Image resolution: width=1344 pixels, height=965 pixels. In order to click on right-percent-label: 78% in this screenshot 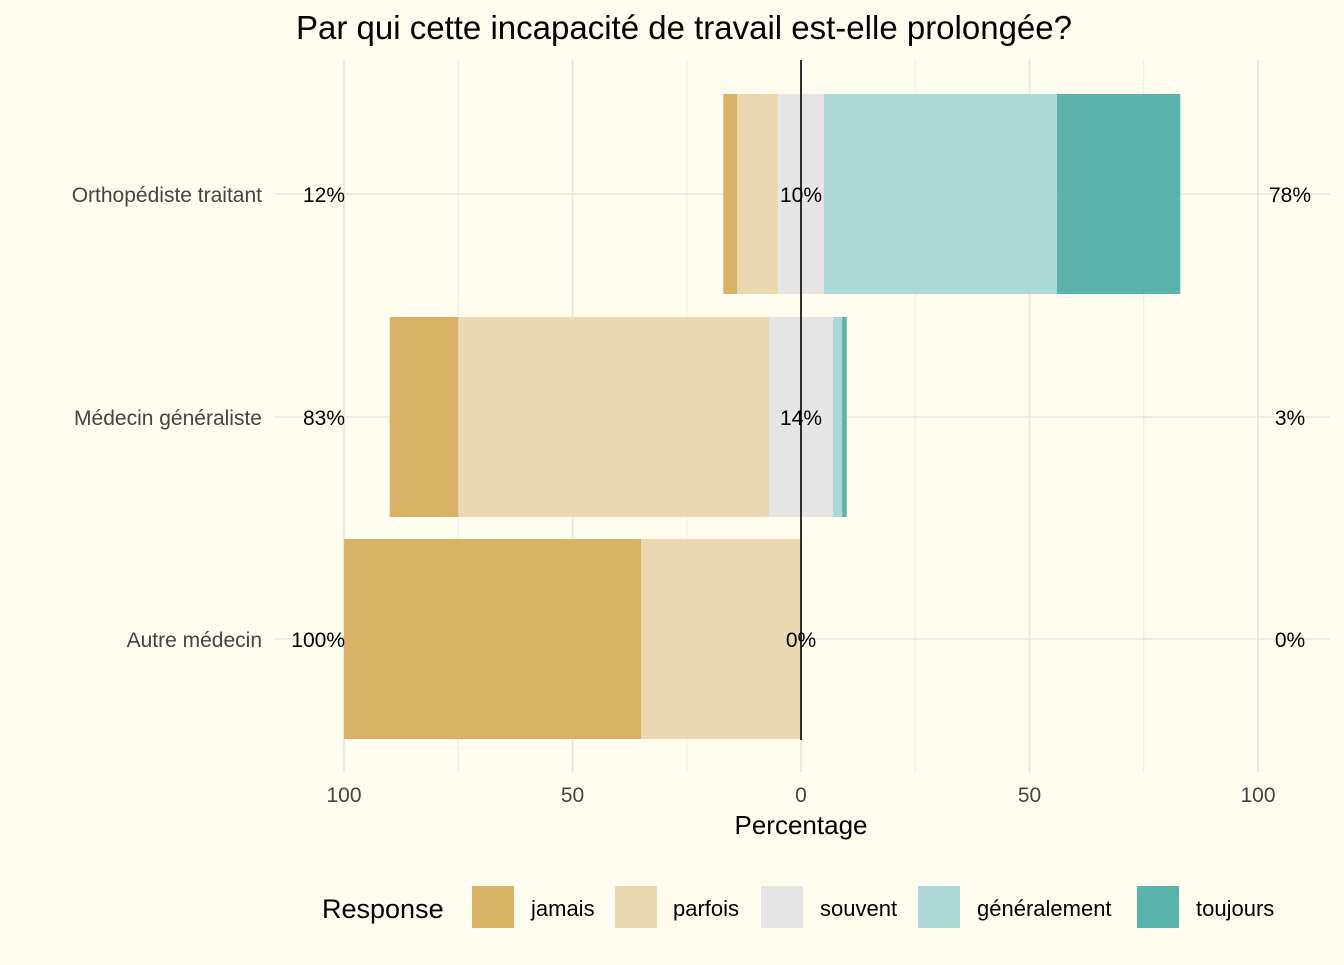, I will do `click(1290, 195)`.